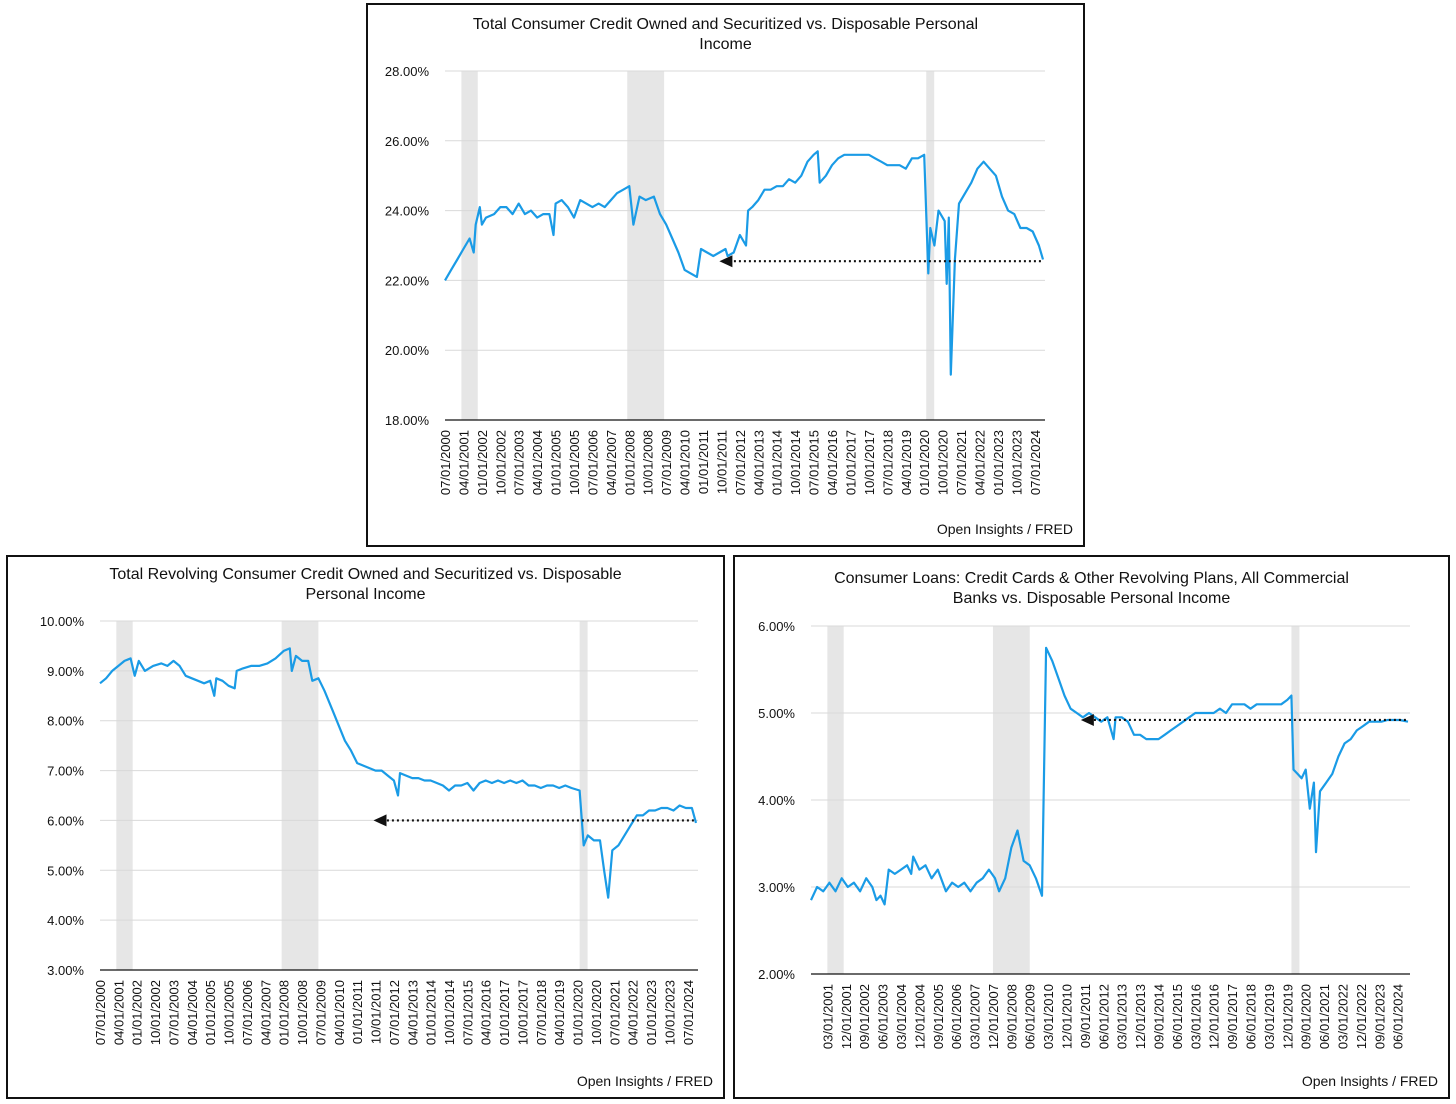 The image size is (1456, 1104). What do you see at coordinates (1195, 1016) in the screenshot?
I see `x-tick-label: 03/01/2016` at bounding box center [1195, 1016].